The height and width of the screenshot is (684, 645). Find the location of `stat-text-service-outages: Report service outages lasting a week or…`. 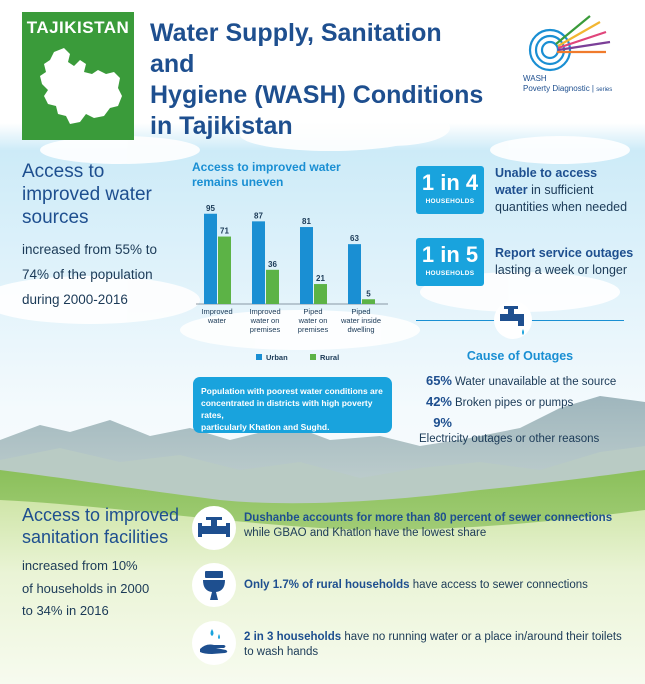

stat-text-service-outages: Report service outages lasting a week or… is located at coordinates (564, 261).